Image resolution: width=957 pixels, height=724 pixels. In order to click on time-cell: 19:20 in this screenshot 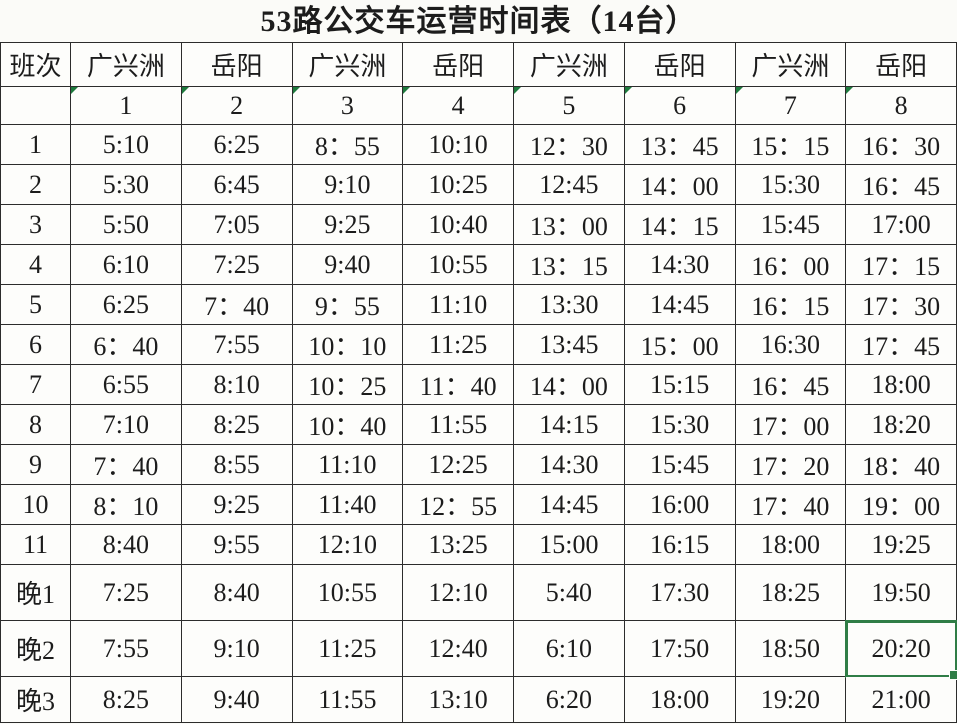, I will do `click(790, 699)`.